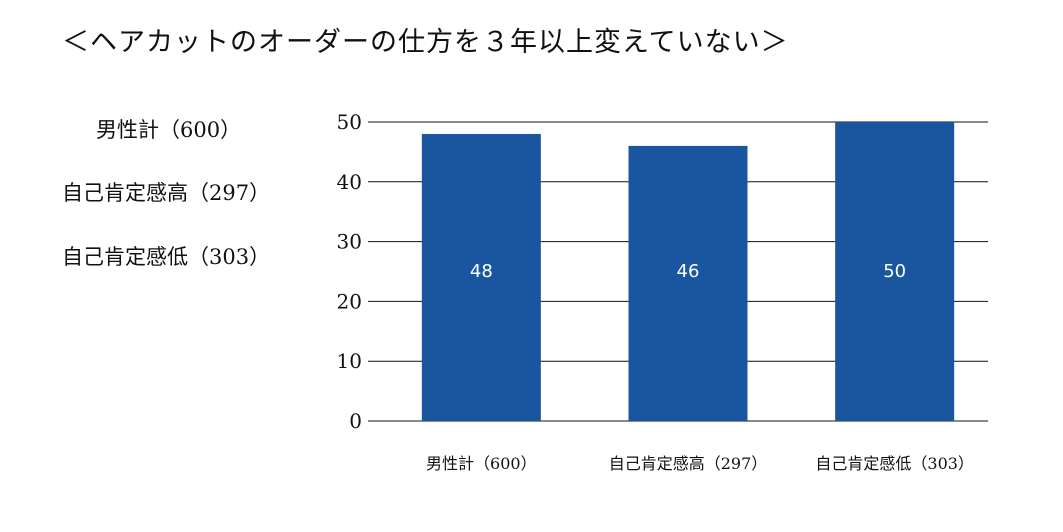  What do you see at coordinates (166, 193) in the screenshot?
I see `legend-label-high: 自己肯定感高（297）` at bounding box center [166, 193].